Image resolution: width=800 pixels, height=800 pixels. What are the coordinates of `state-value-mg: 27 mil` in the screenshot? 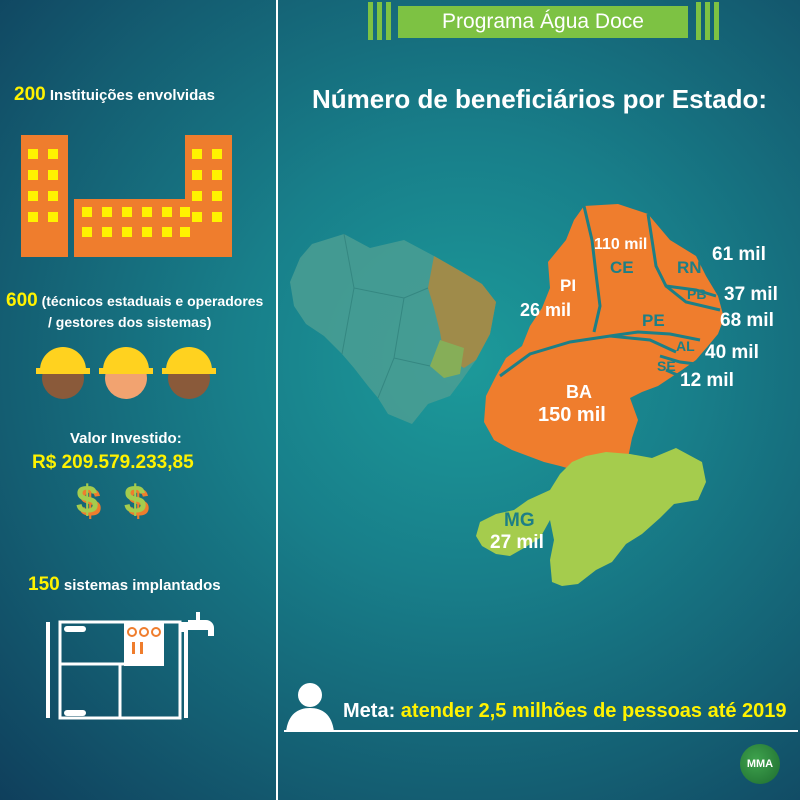 It's located at (517, 542).